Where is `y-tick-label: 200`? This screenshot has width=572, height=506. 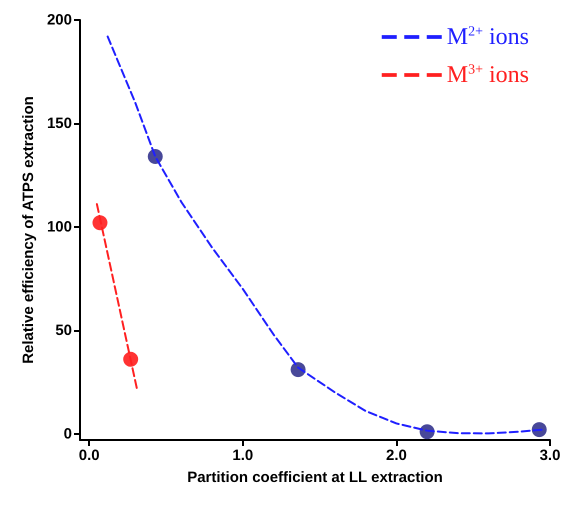
y-tick-label: 200 is located at coordinates (59, 20).